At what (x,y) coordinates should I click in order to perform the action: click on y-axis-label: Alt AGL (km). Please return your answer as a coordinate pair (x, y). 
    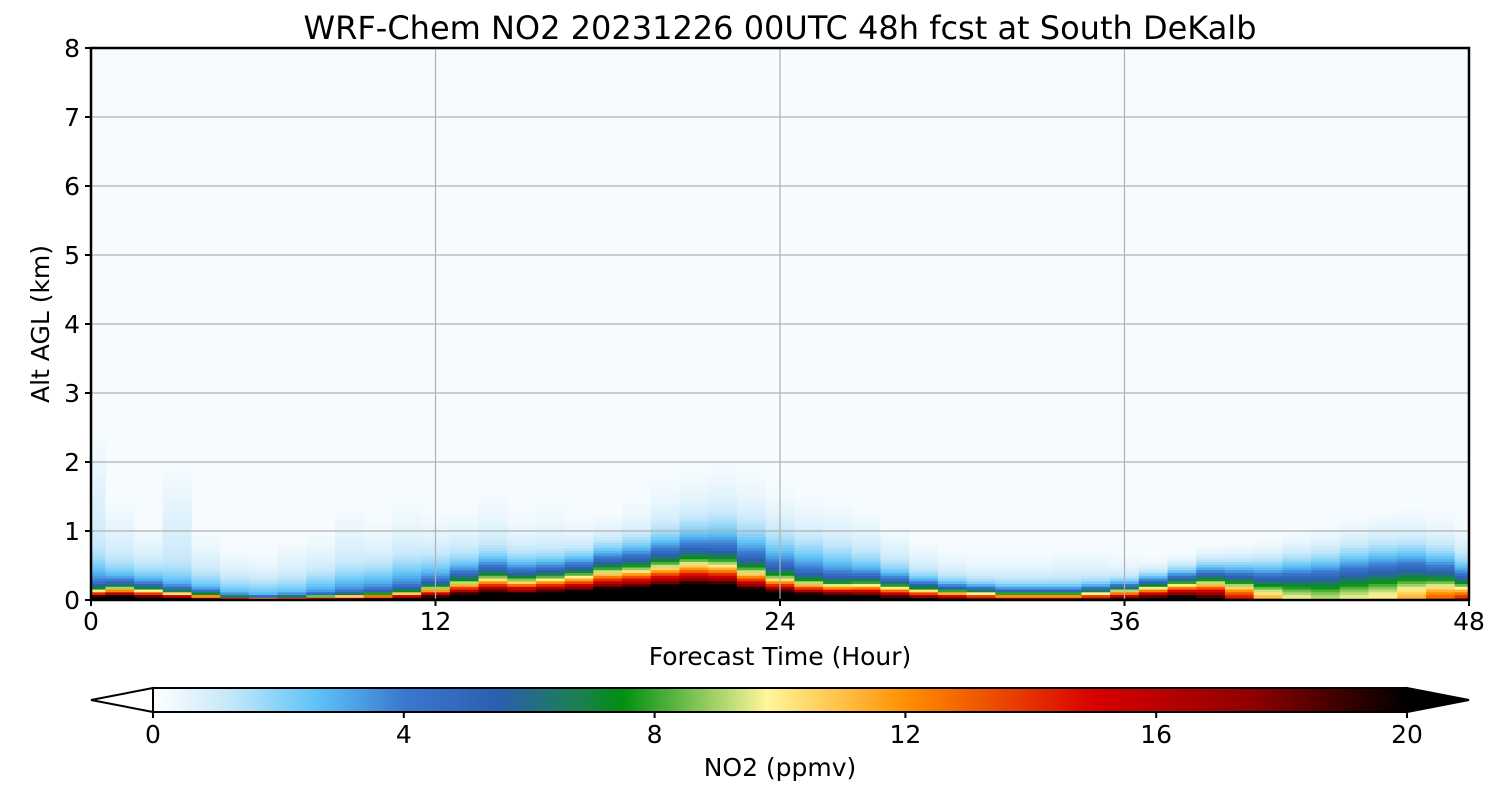
    Looking at the image, I should click on (40, 324).